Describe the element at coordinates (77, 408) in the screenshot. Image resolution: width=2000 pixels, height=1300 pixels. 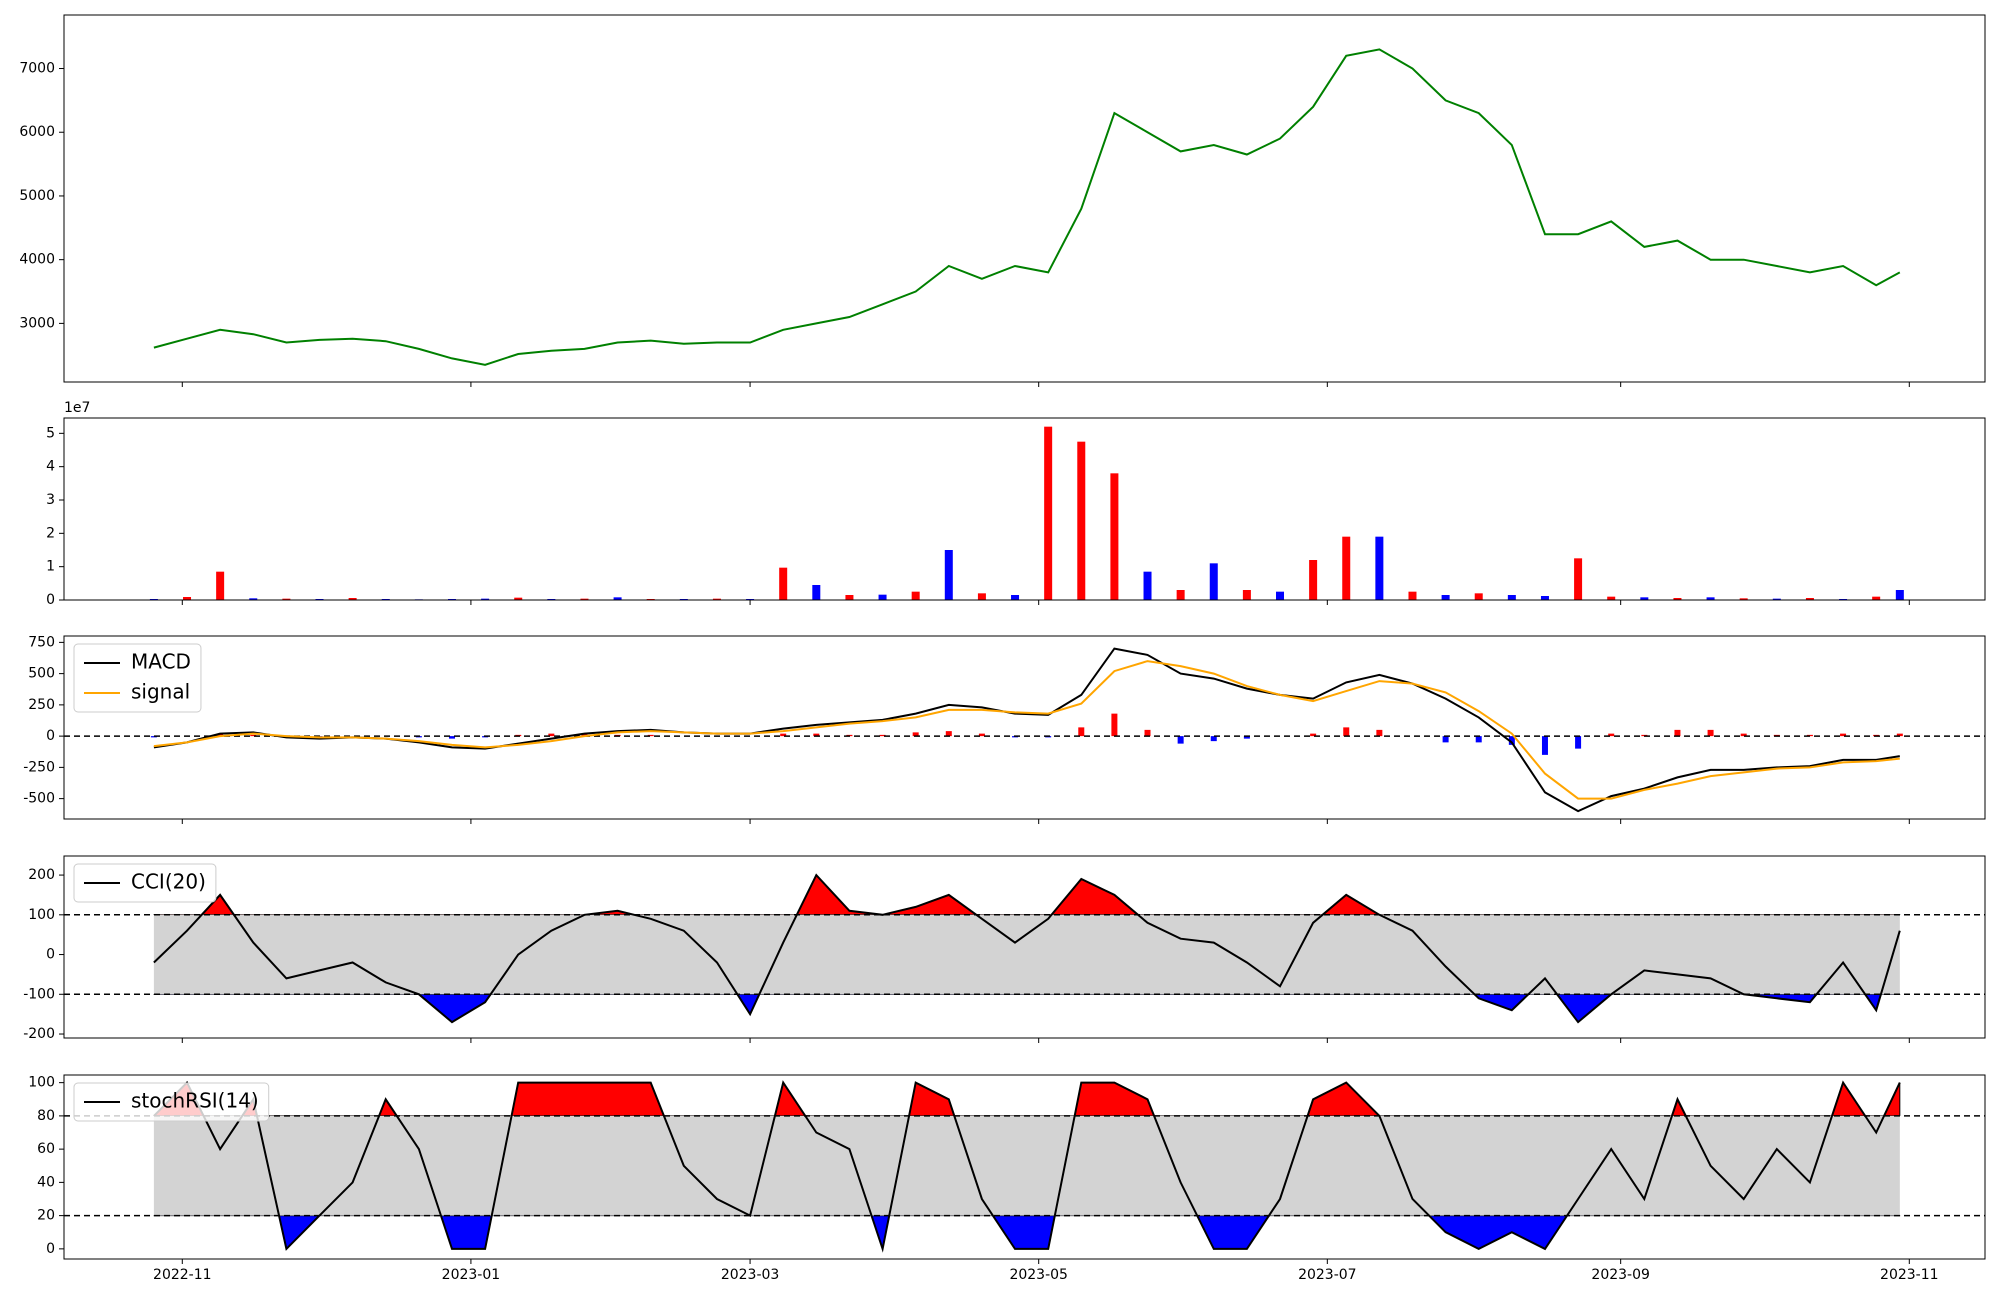
I see `offset-label: 1e7` at that location.